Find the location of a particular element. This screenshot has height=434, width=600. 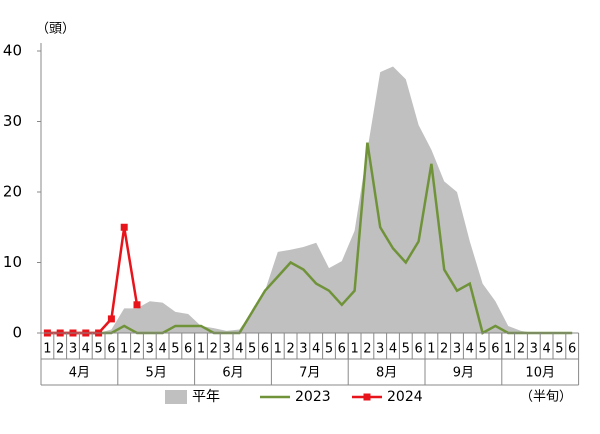

x-axis-label: （半旬） is located at coordinates (546, 397).